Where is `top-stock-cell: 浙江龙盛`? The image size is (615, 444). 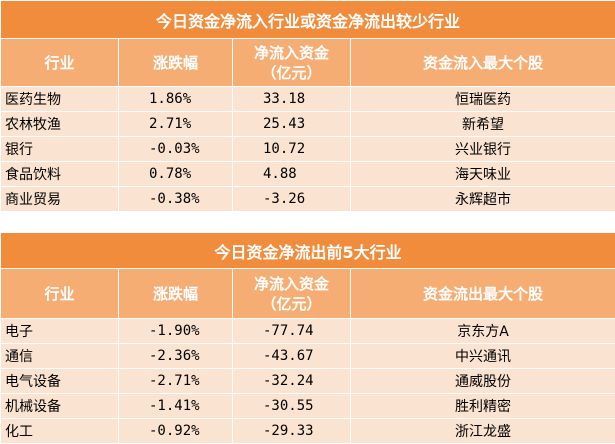 top-stock-cell: 浙江龙盛 is located at coordinates (482, 431).